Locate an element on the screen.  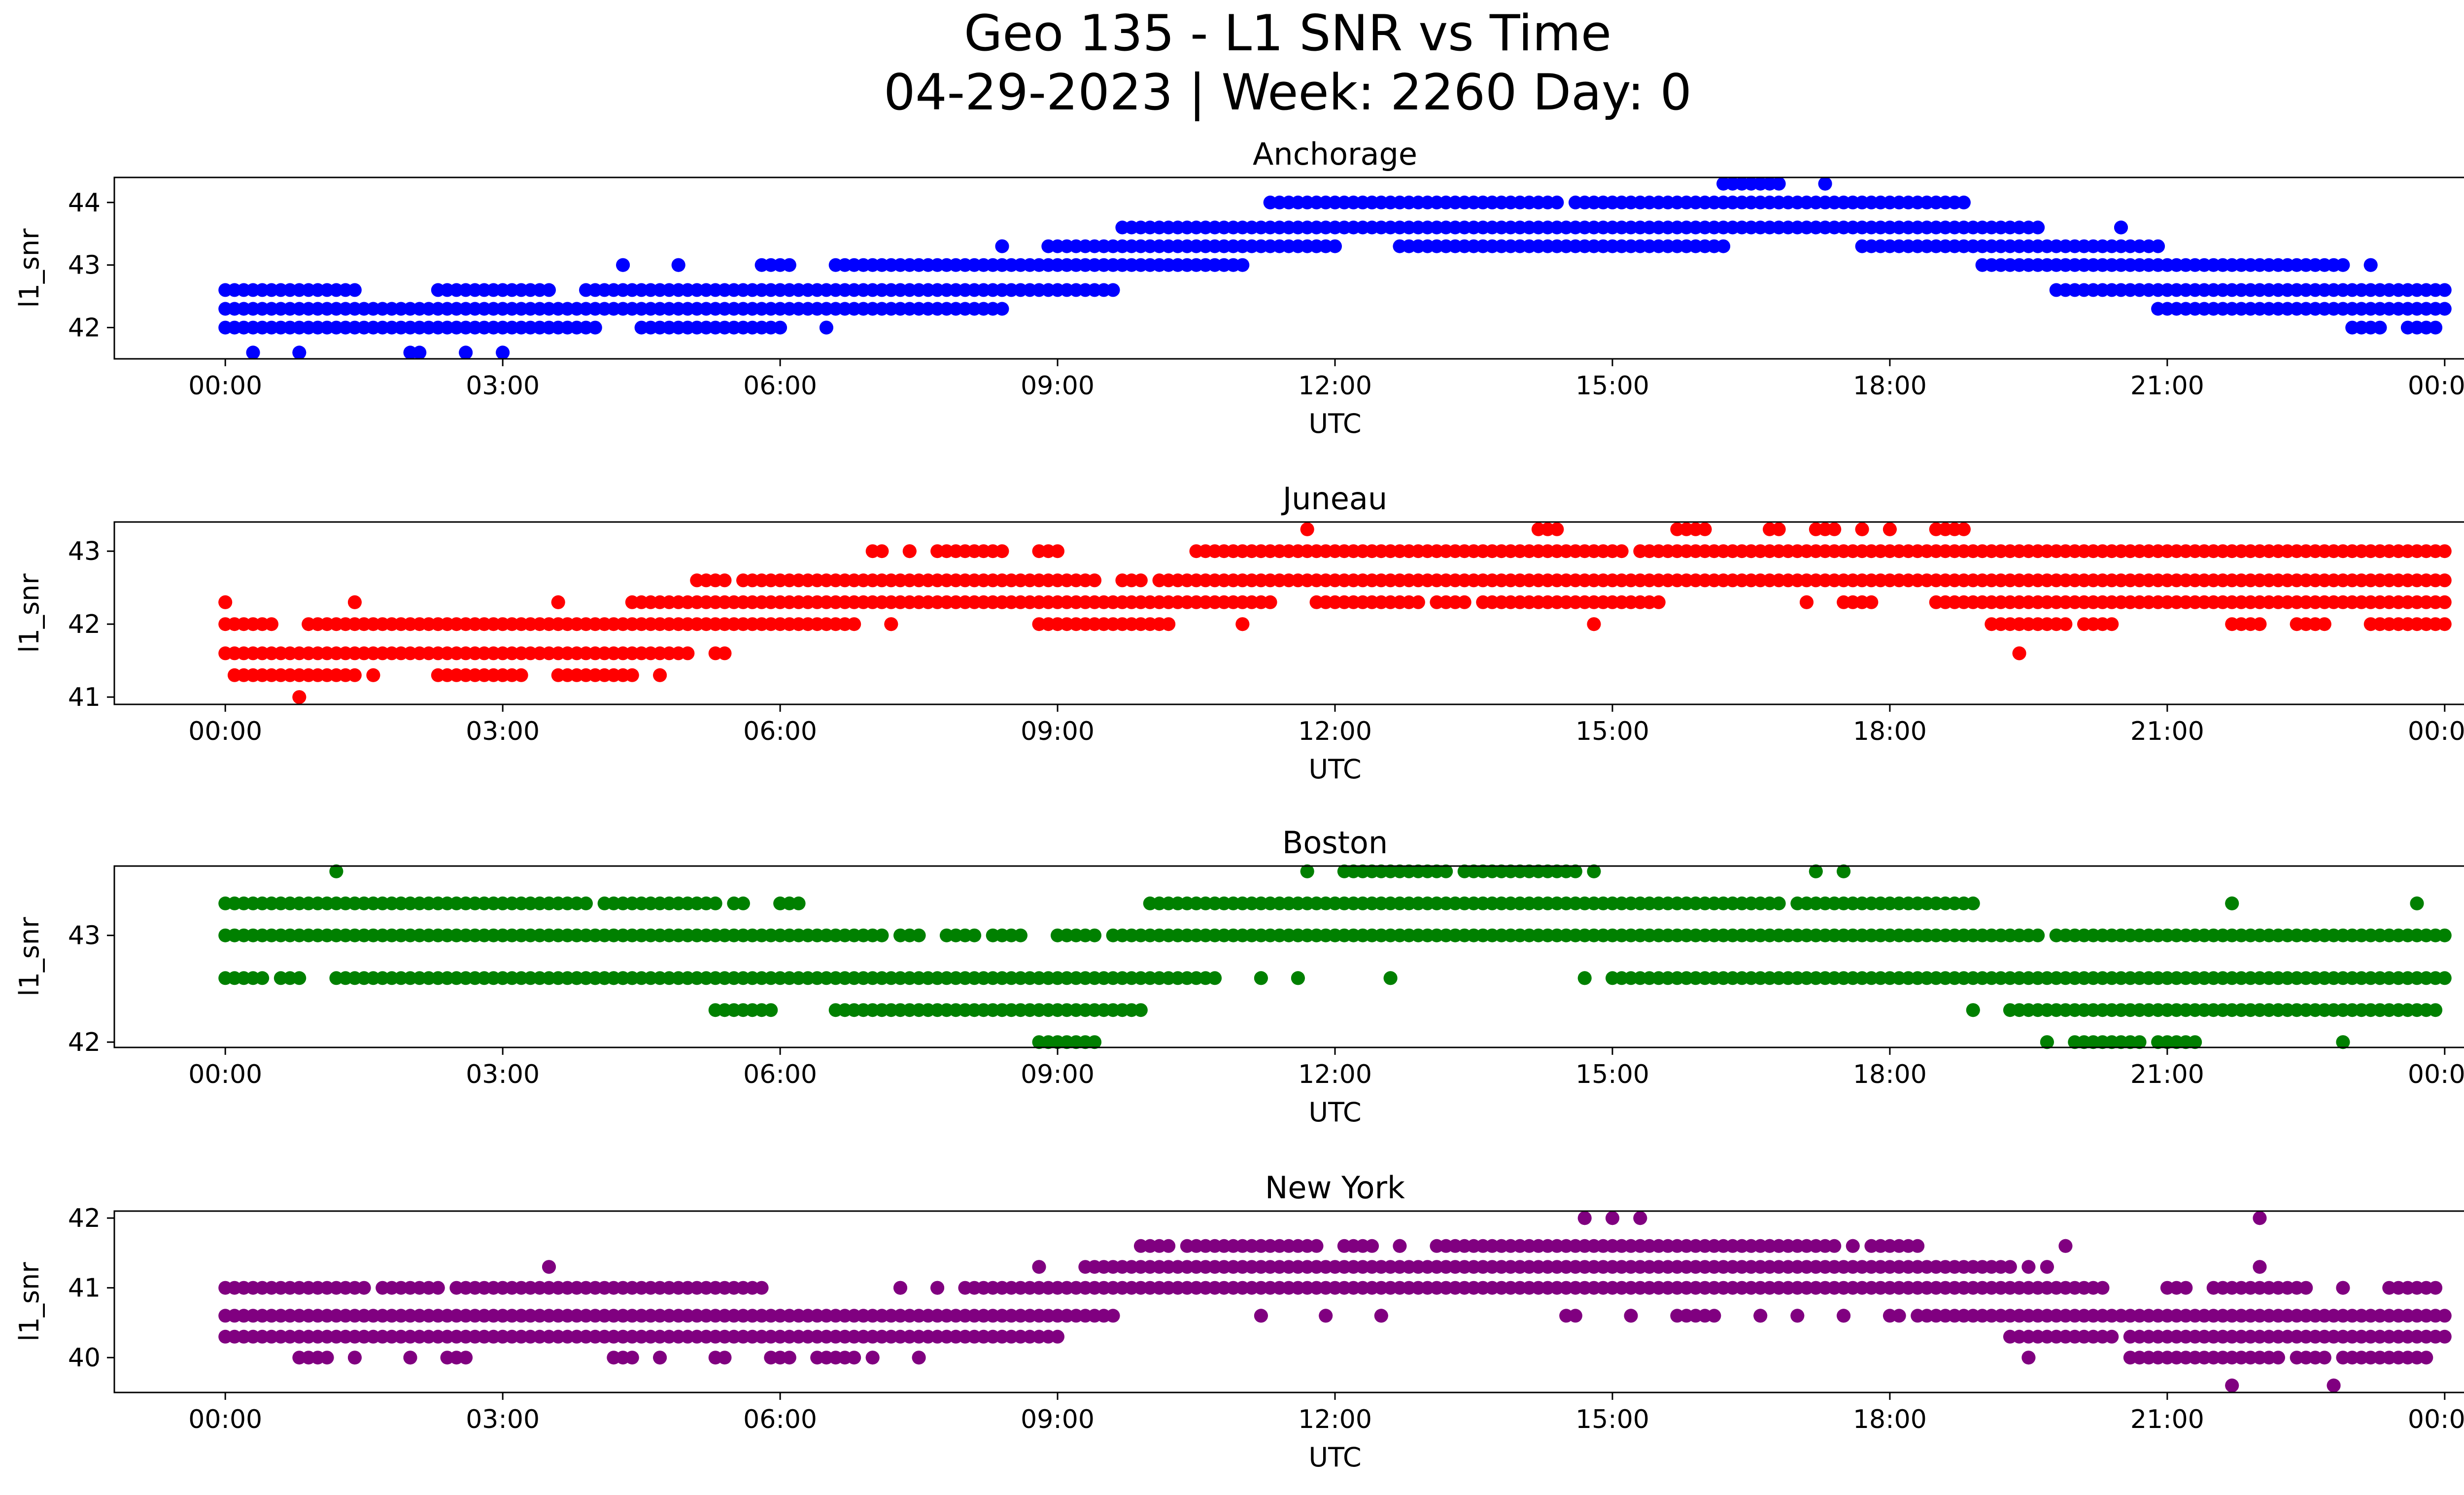
y-tick-label: 43 is located at coordinates (84, 551).